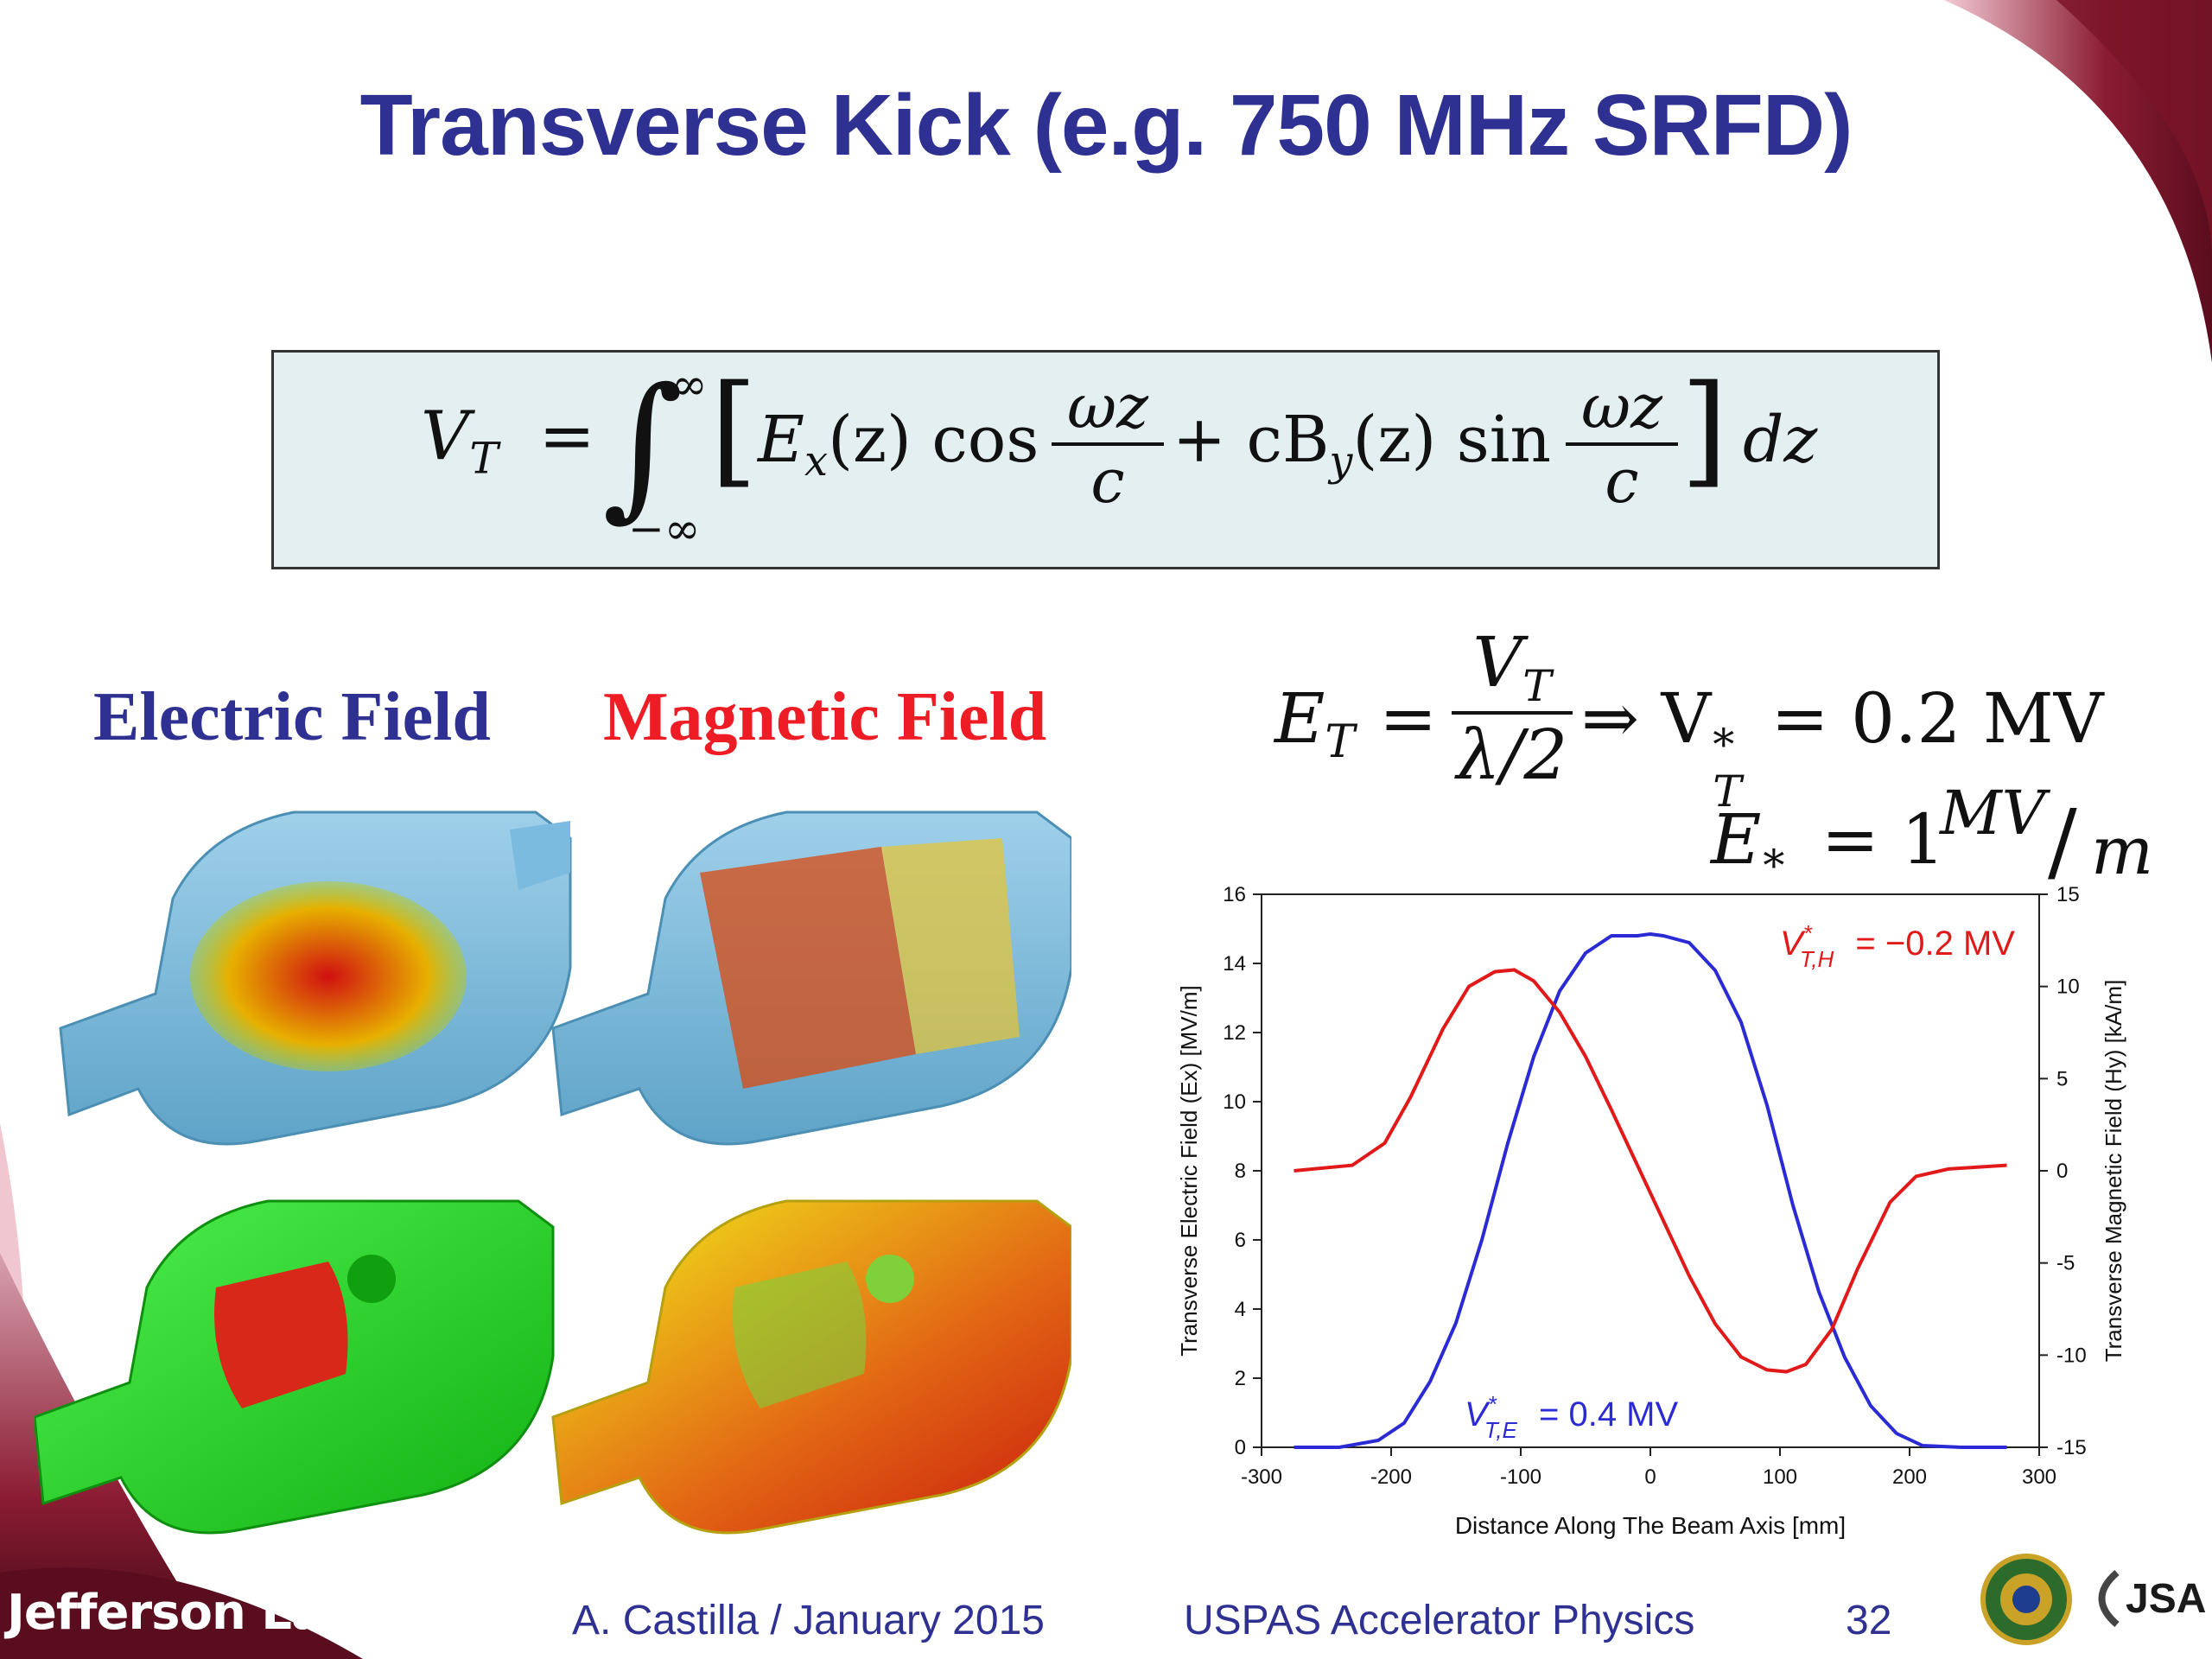  Describe the element at coordinates (1240, 1240) in the screenshot. I see `y-tick-label: 6` at that location.